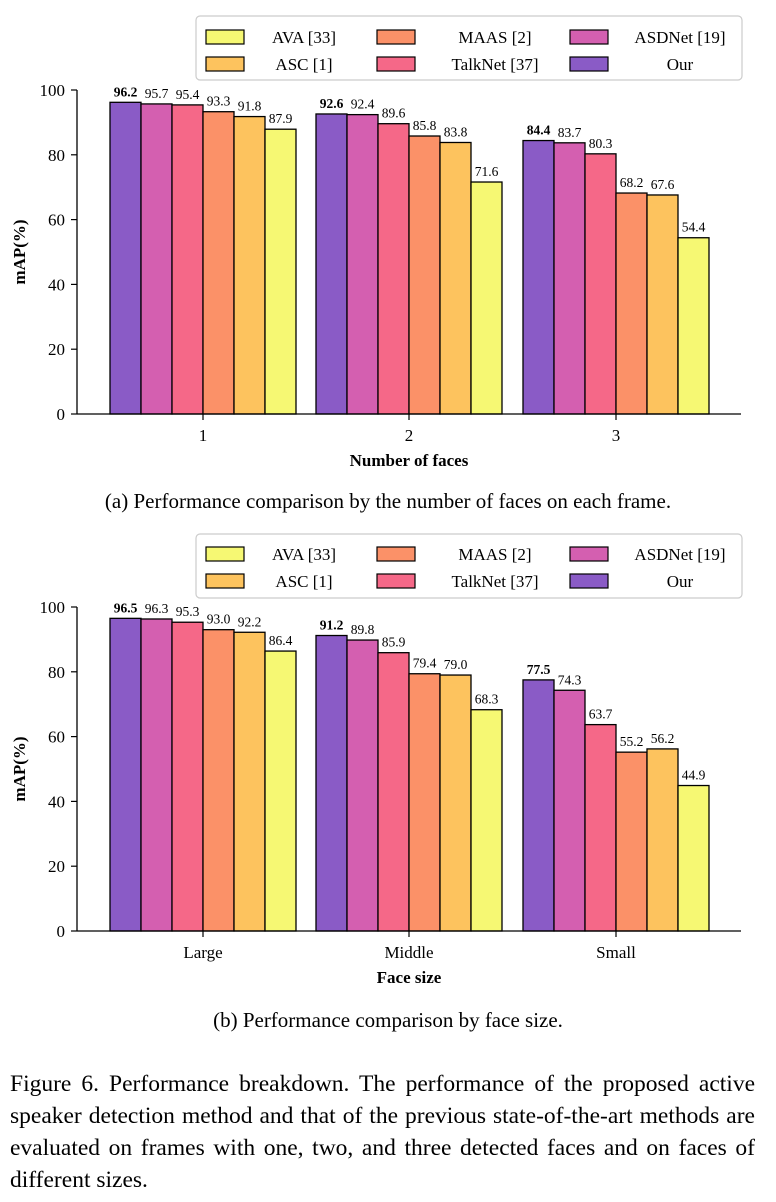  Describe the element at coordinates (188, 94) in the screenshot. I see `data-label: 95.4` at that location.